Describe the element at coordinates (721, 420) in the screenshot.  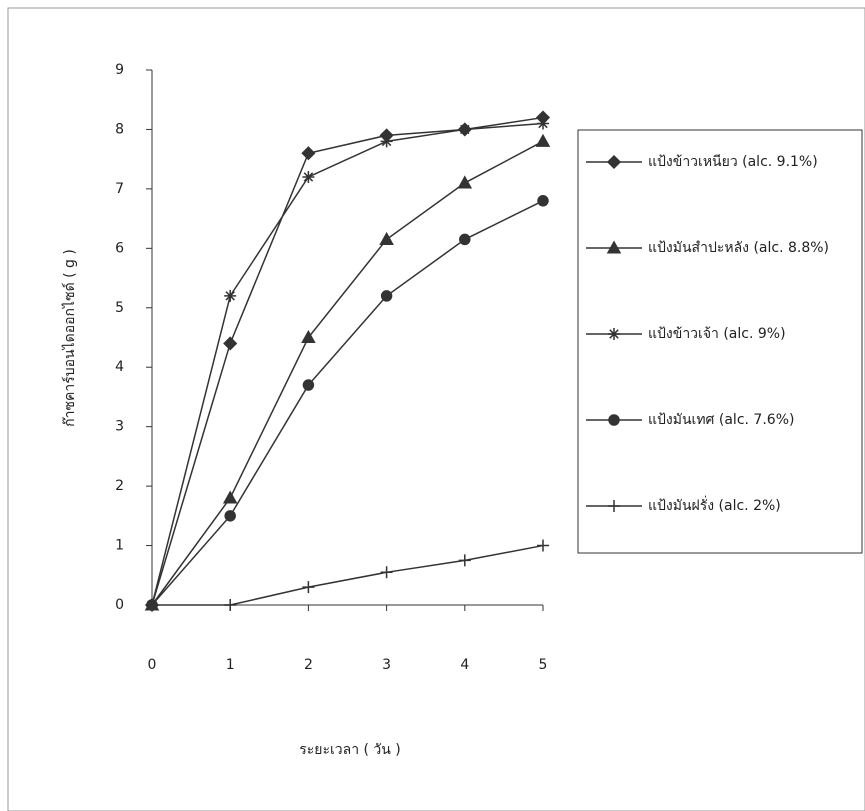
I see `legend-label: แป้งมันเทศ (alc. 7.6%)` at that location.